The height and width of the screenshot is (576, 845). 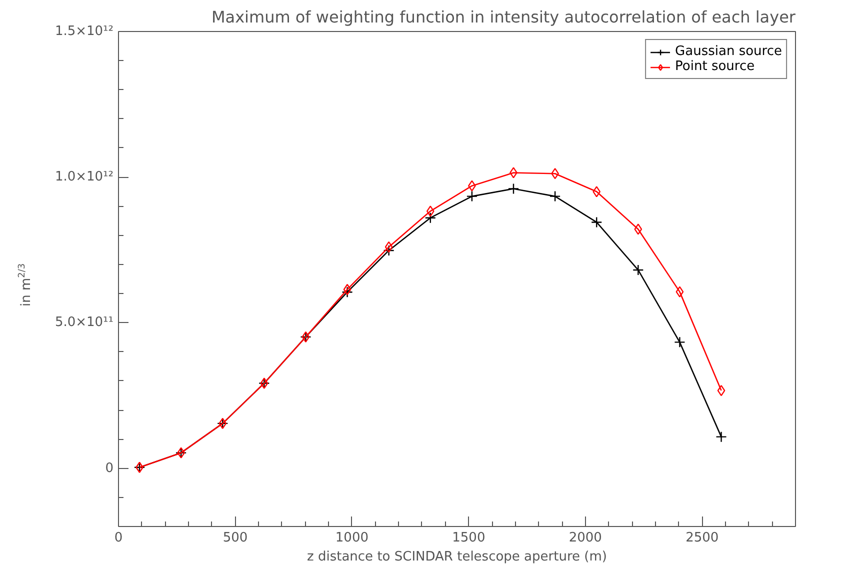 I want to click on x-tick-label: 1500, so click(x=469, y=538).